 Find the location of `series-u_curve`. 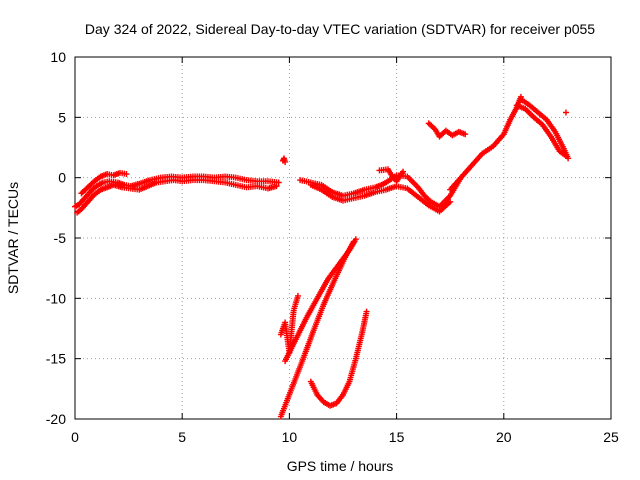

series-u_curve is located at coordinates (338, 358).